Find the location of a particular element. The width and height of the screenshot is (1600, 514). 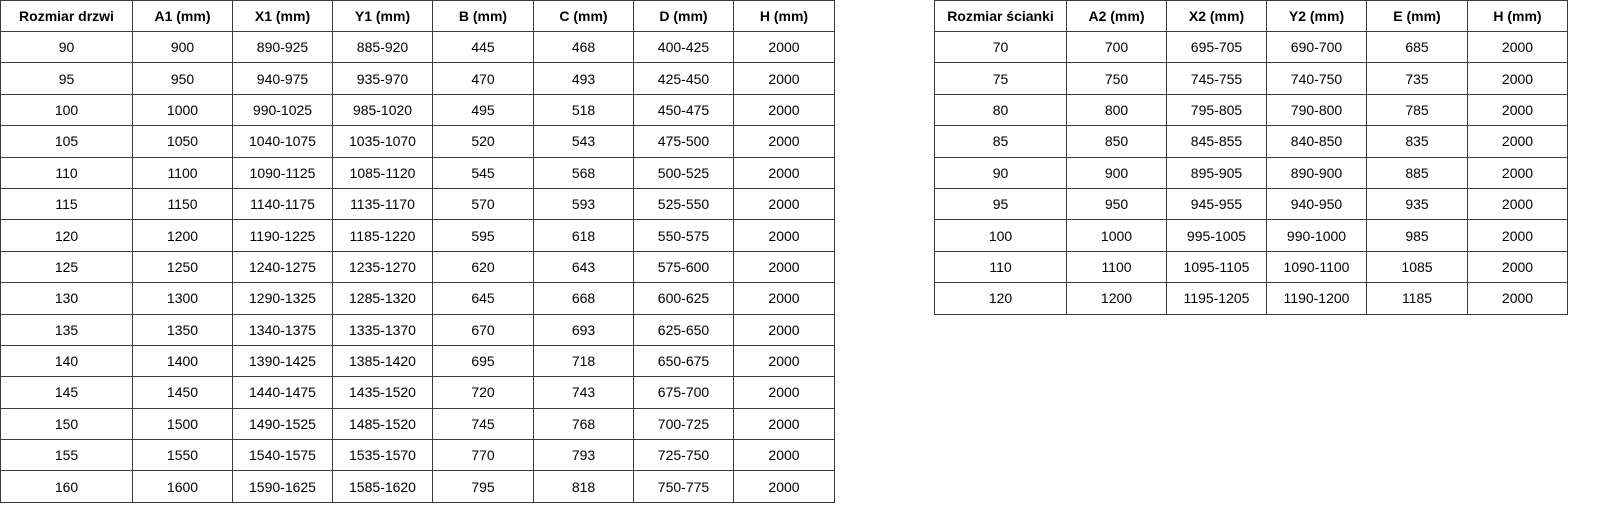

column-header: A1 (mm) is located at coordinates (182, 16).